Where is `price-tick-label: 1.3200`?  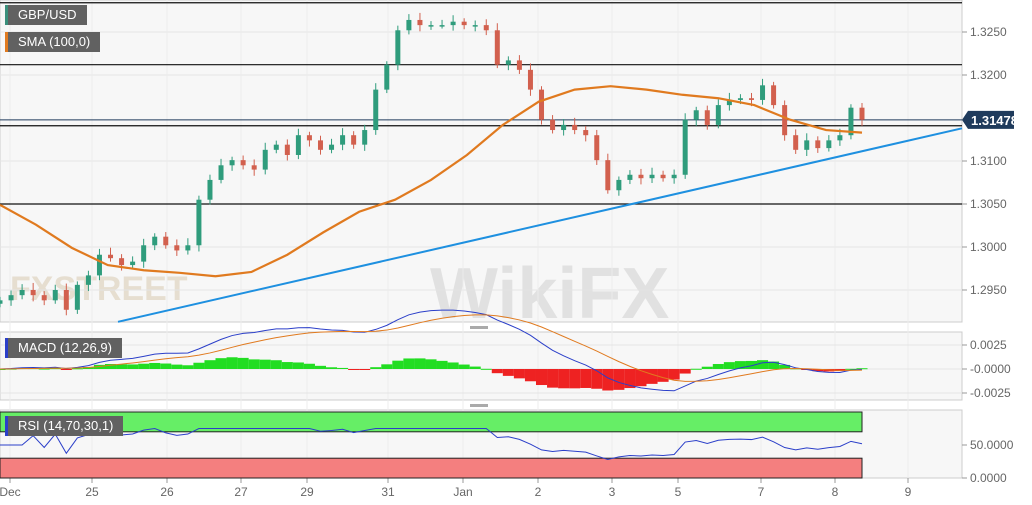 price-tick-label: 1.3200 is located at coordinates (988, 75).